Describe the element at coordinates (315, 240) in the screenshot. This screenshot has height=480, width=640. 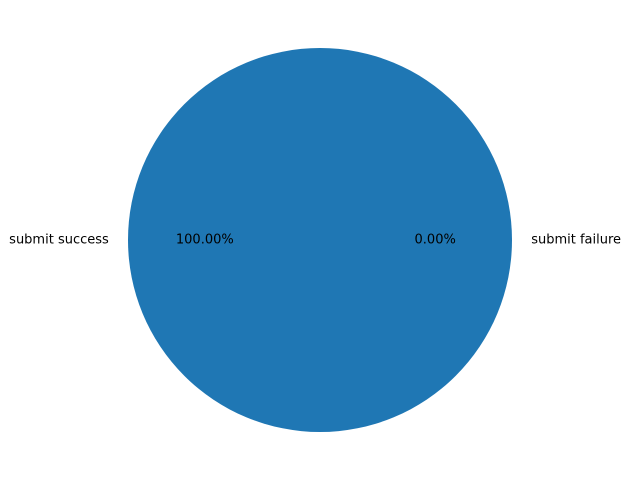
I see `pie-labels: submit success 100.00% submit failure 0.00%` at that location.